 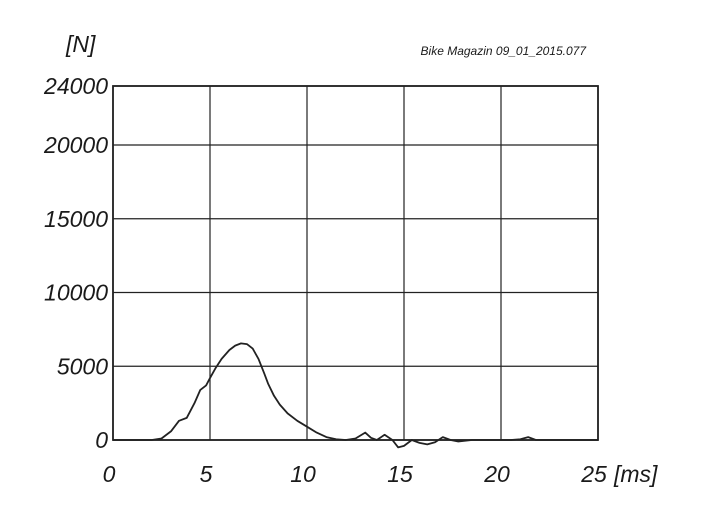 I want to click on x-axis-label: [ms], so click(x=635, y=474).